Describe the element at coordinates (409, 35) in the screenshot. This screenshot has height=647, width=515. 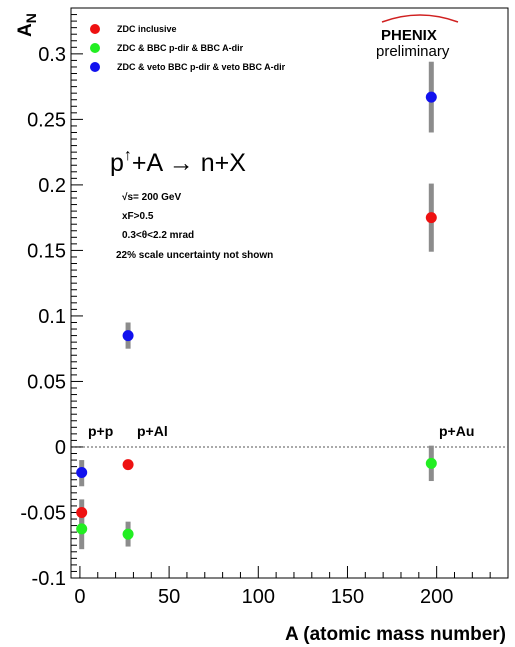
I see `logo-main: PHENIX` at that location.